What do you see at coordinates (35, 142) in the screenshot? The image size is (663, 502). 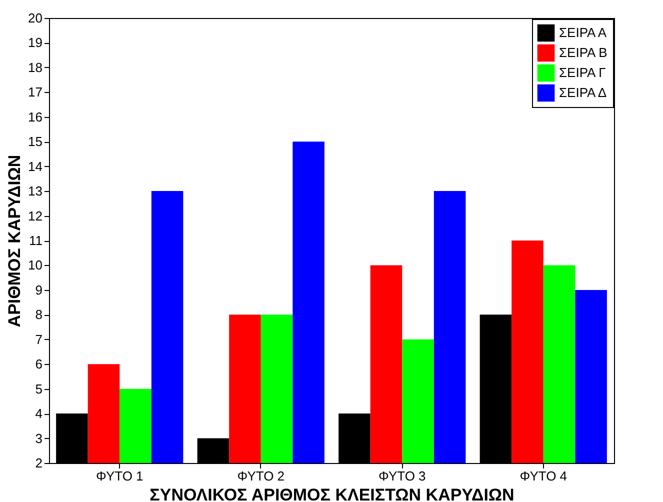 I see `y-tick-label: 15` at bounding box center [35, 142].